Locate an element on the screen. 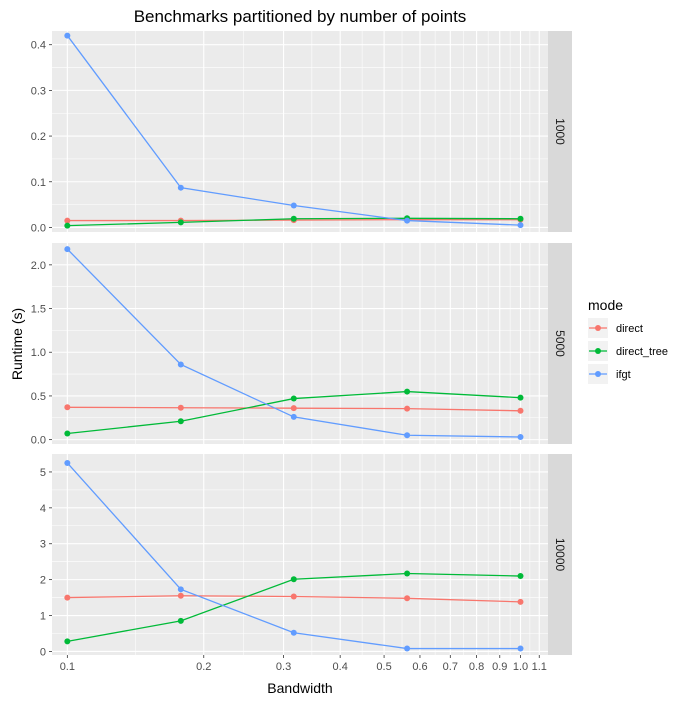  x-tick-label: 0.4 is located at coordinates (340, 667).